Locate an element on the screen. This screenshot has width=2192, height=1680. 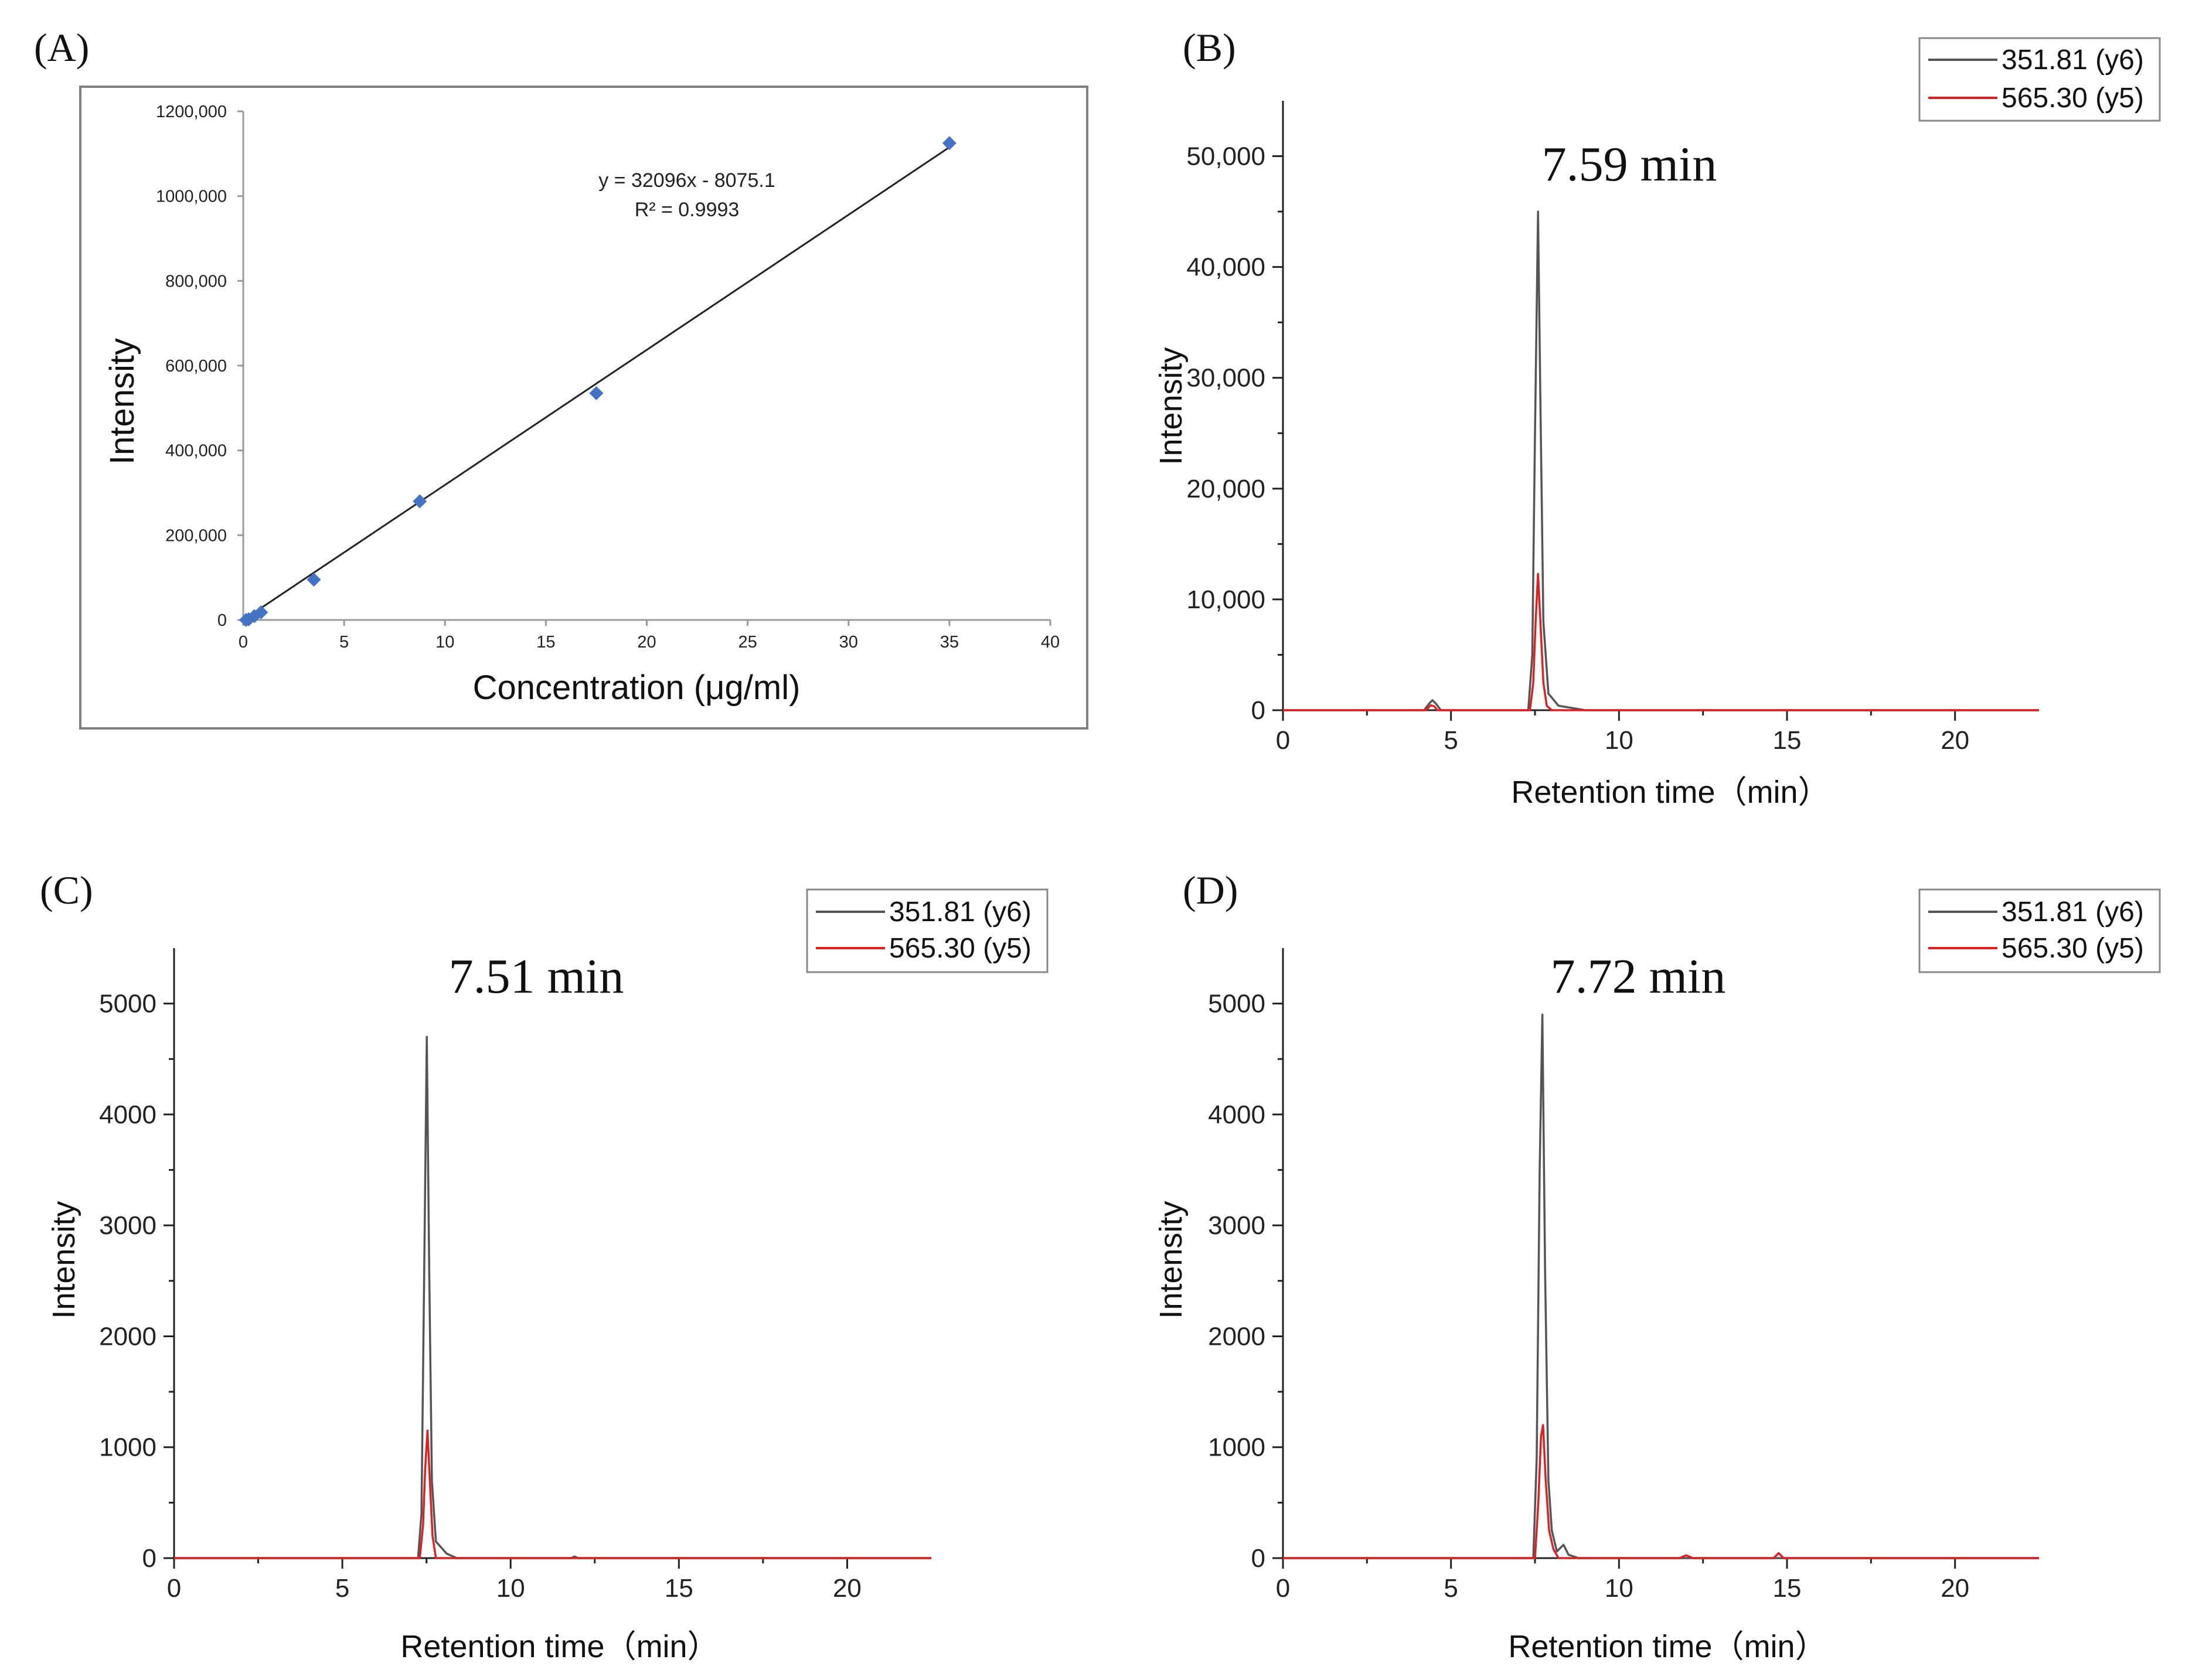
trendline is located at coordinates (596, 383).